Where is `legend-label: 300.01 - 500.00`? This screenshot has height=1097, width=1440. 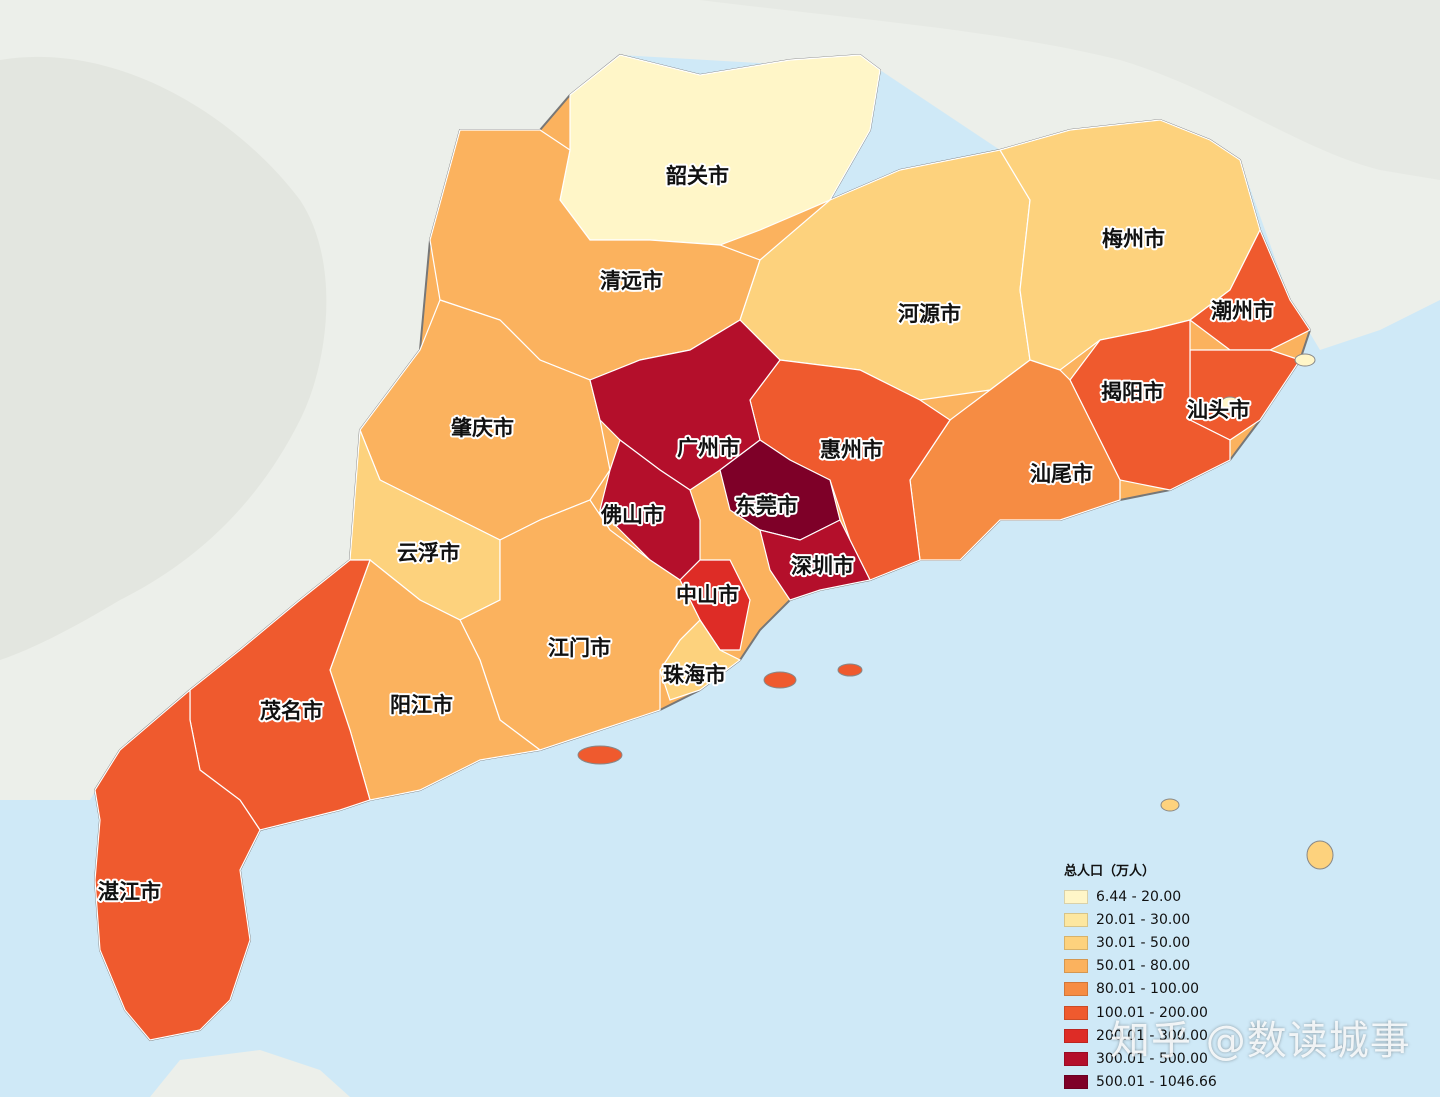
legend-label: 300.01 - 500.00 is located at coordinates (1152, 1058).